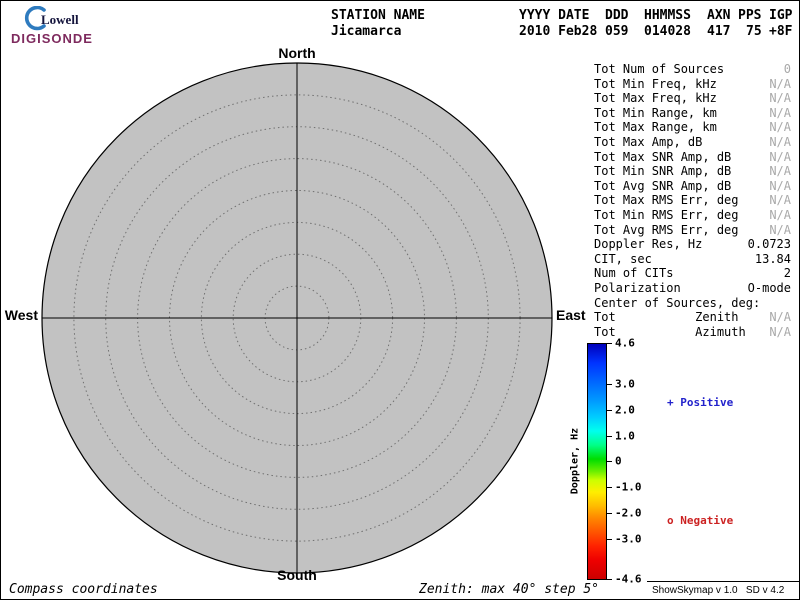 The width and height of the screenshot is (800, 600). I want to click on stat-row: Tot Max Range, km N/A, so click(692, 127).